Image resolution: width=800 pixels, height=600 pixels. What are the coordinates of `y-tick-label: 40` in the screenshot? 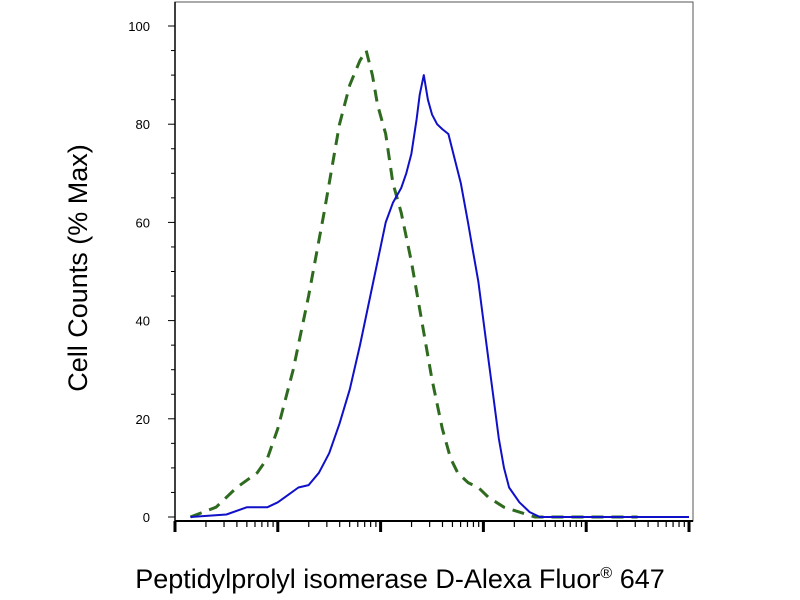 It's located at (143, 321).